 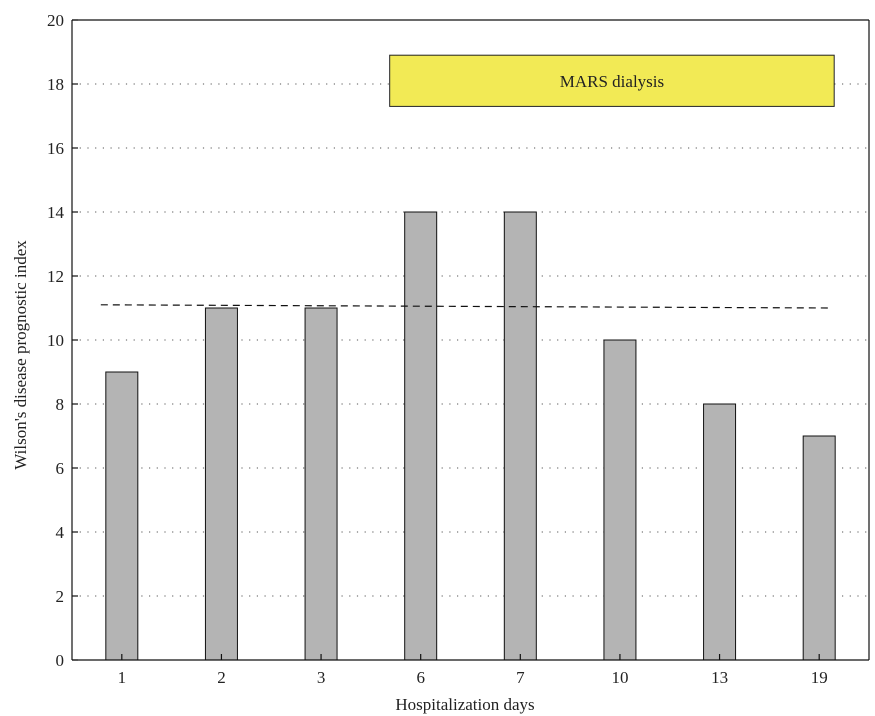 I want to click on x-tick-label: 13, so click(x=719, y=677).